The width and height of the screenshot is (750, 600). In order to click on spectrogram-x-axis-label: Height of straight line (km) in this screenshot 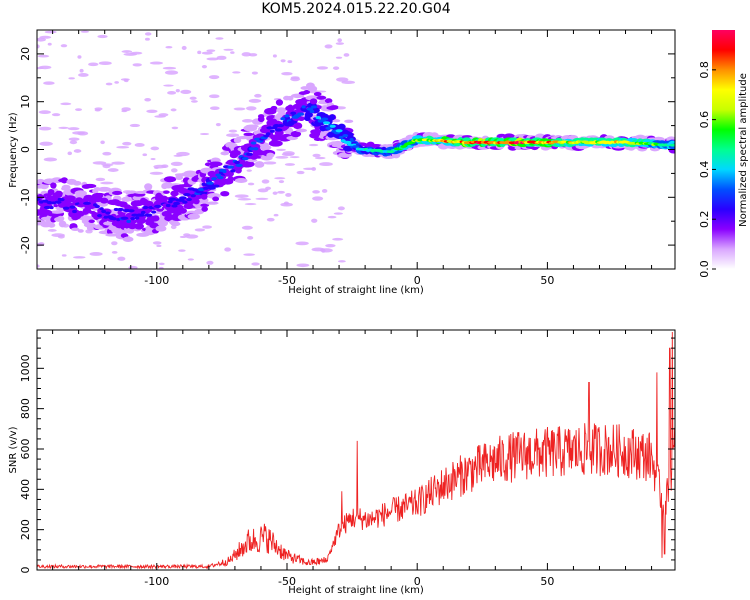, I will do `click(356, 290)`.